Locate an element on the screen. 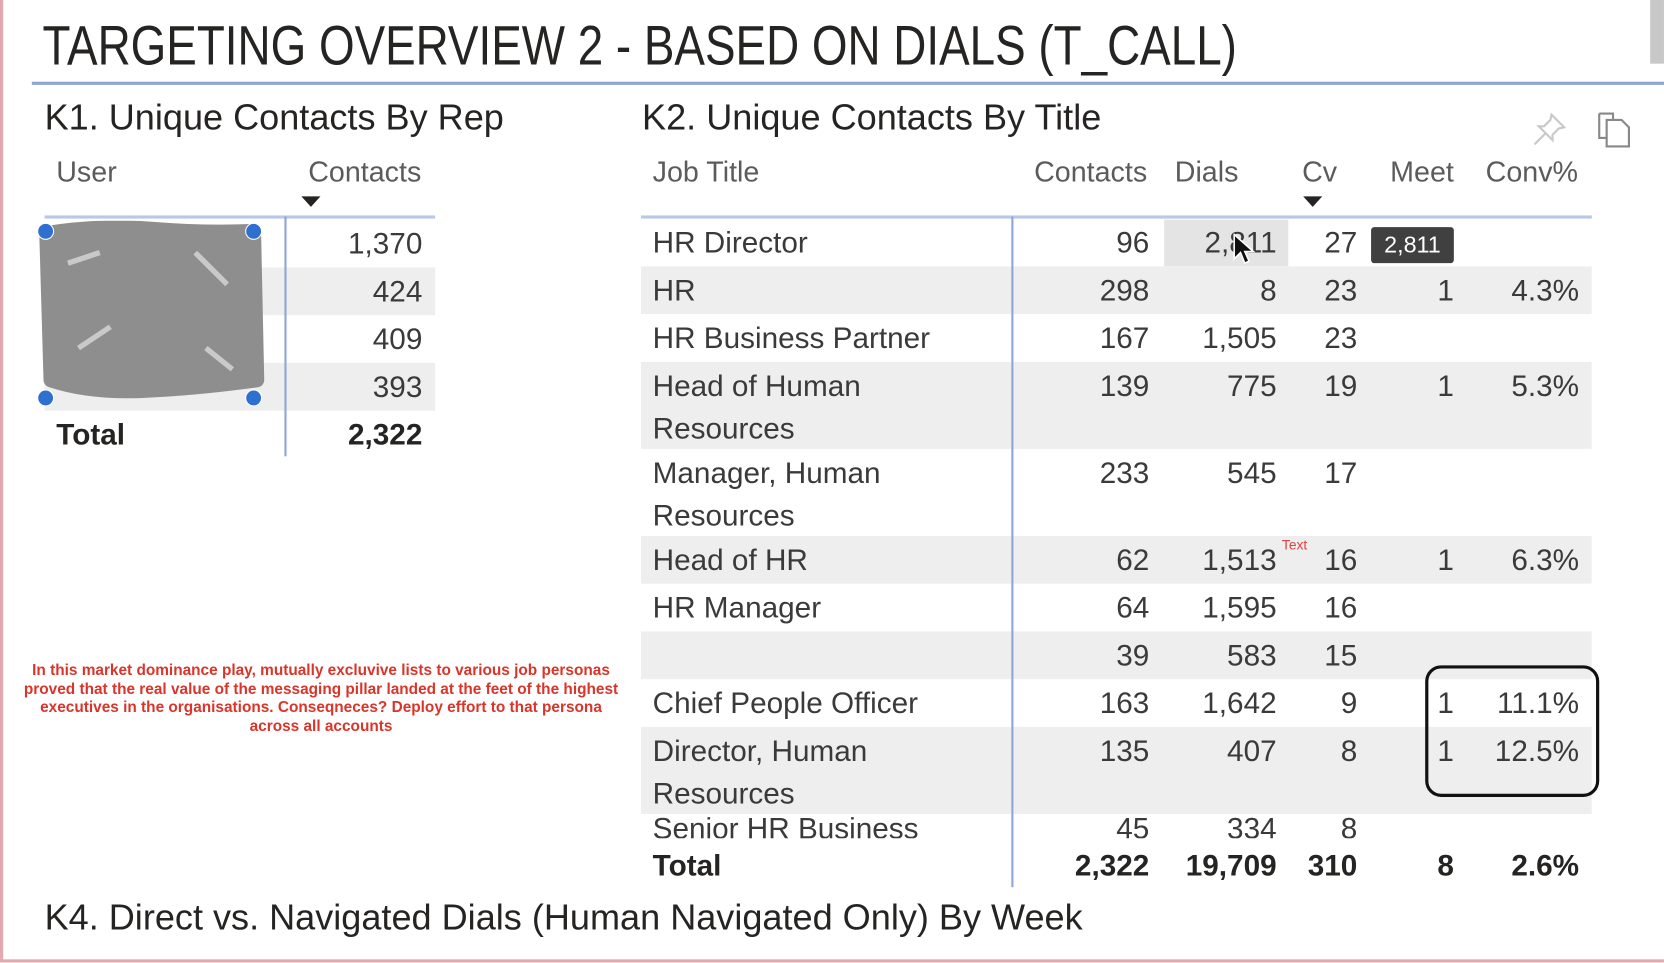  k1-col-user: User is located at coordinates (86, 171).